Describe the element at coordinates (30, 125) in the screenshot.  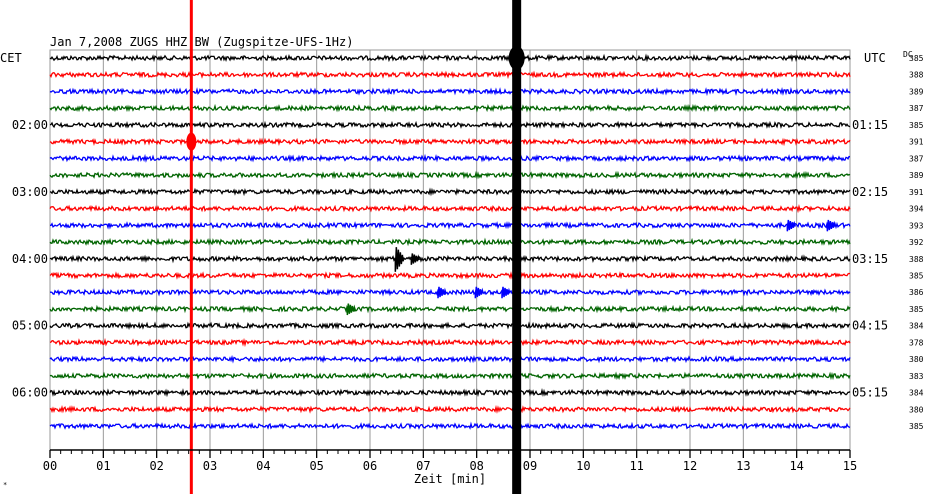
I see `left-hour-label: 02:00` at that location.